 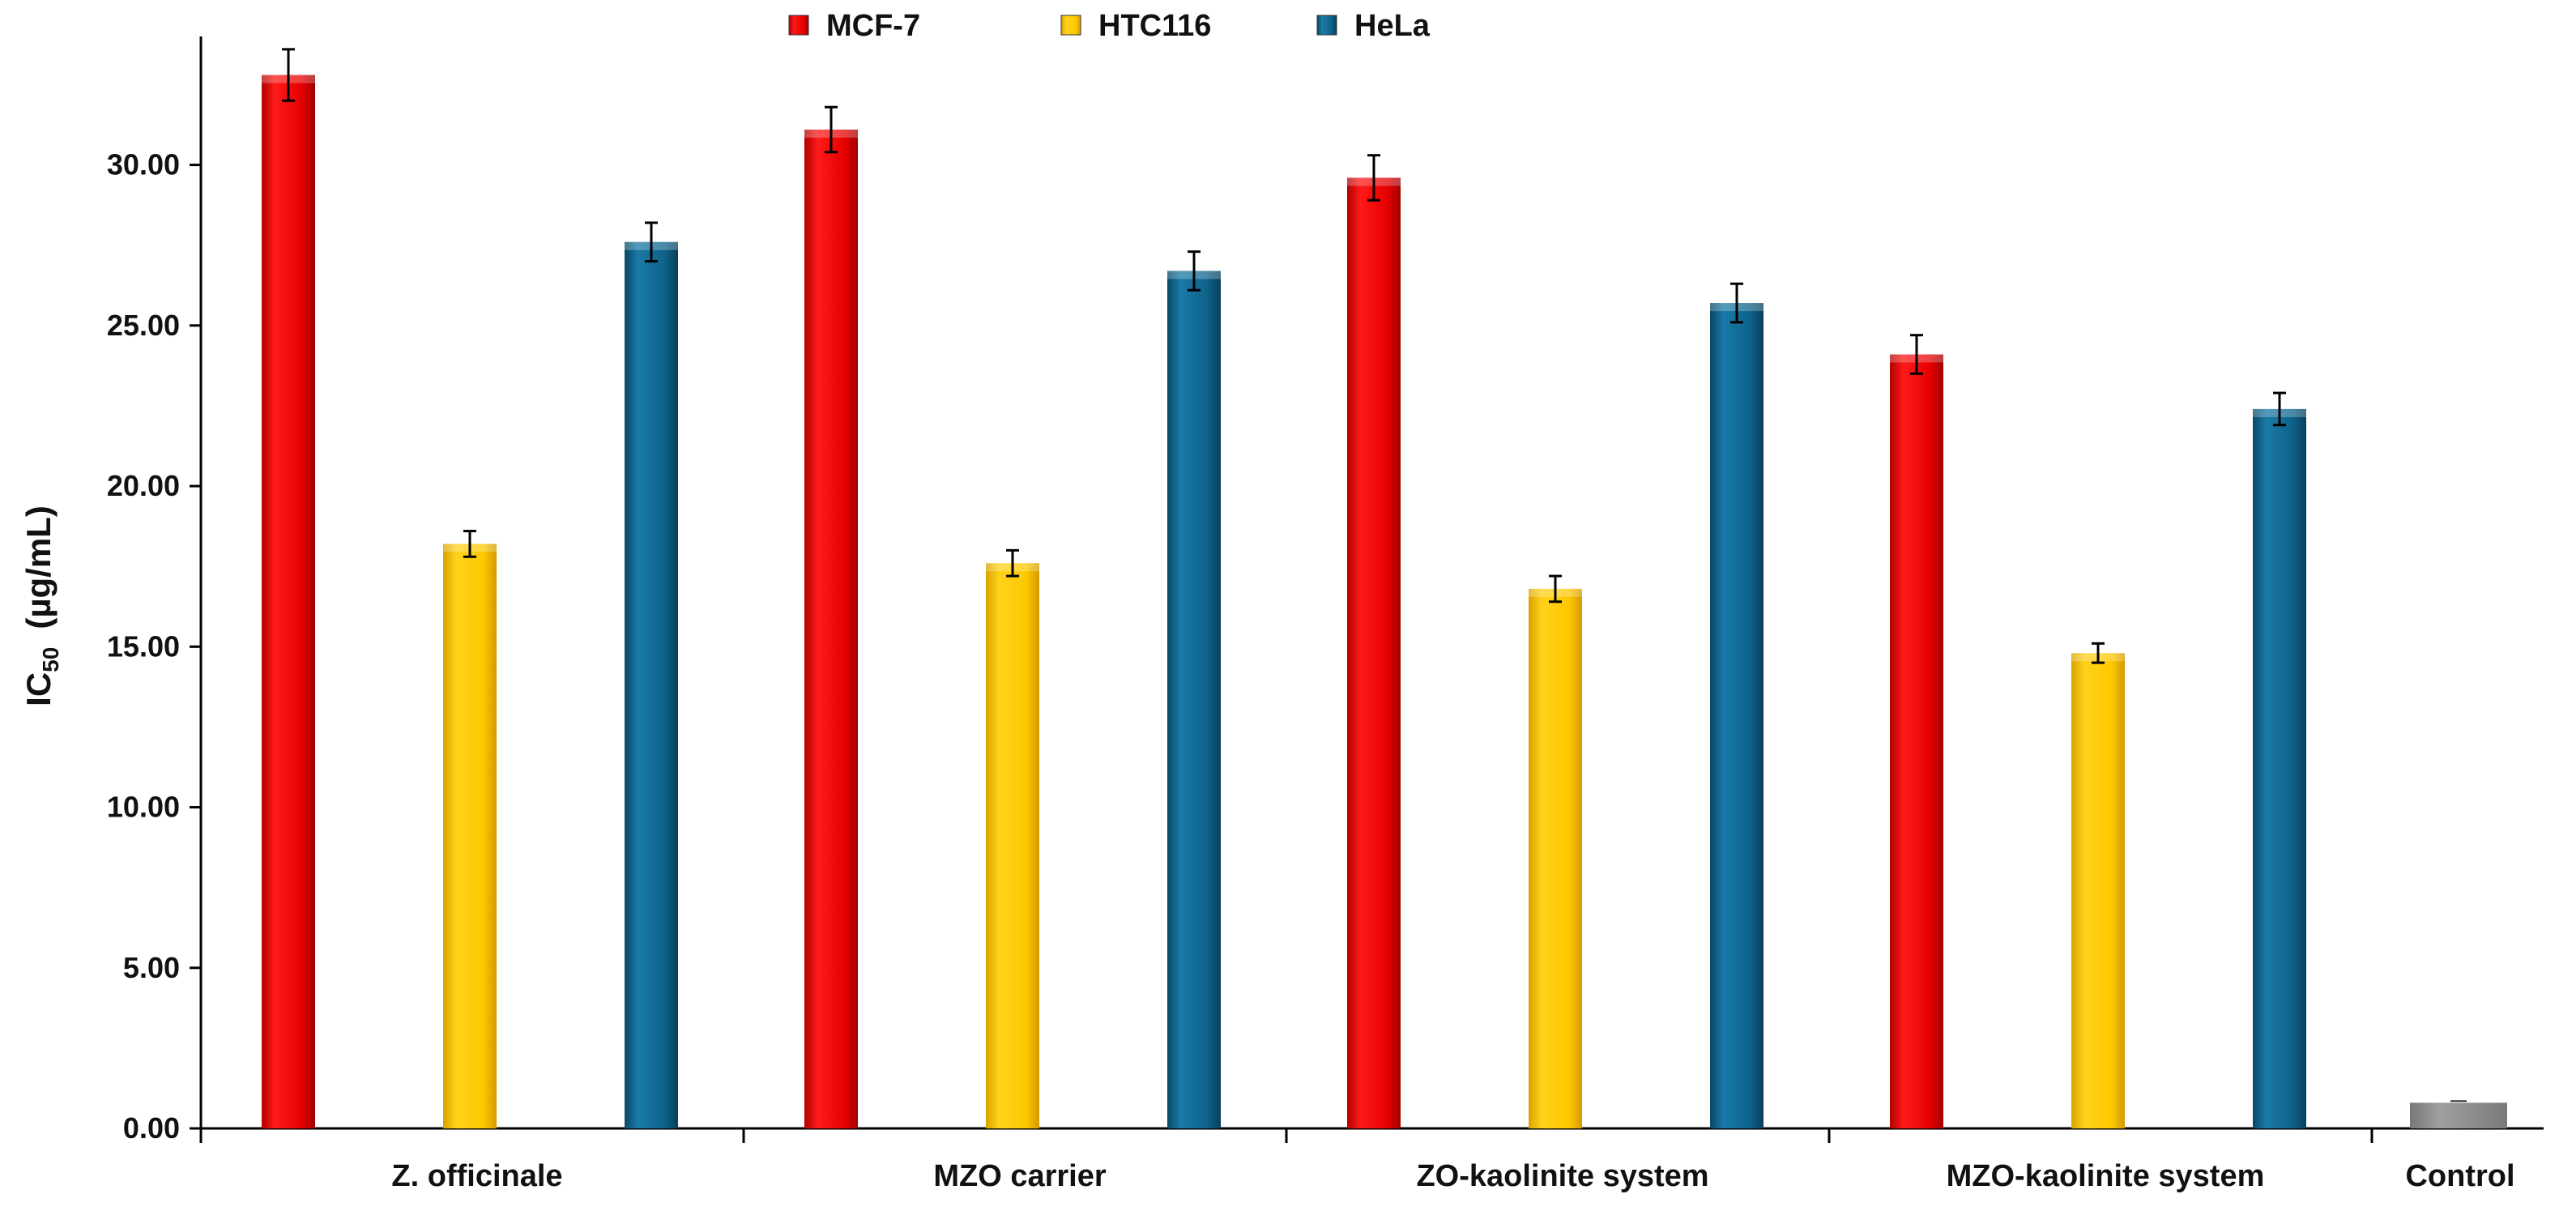 What do you see at coordinates (2459, 1176) in the screenshot?
I see `category-label-control: Control` at bounding box center [2459, 1176].